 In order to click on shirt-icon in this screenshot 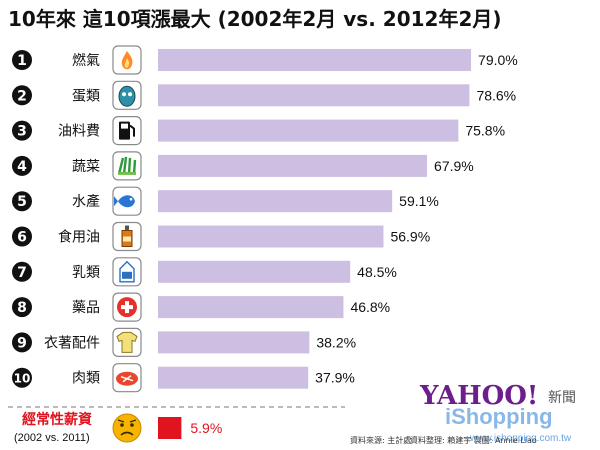, I will do `click(127, 342)`.